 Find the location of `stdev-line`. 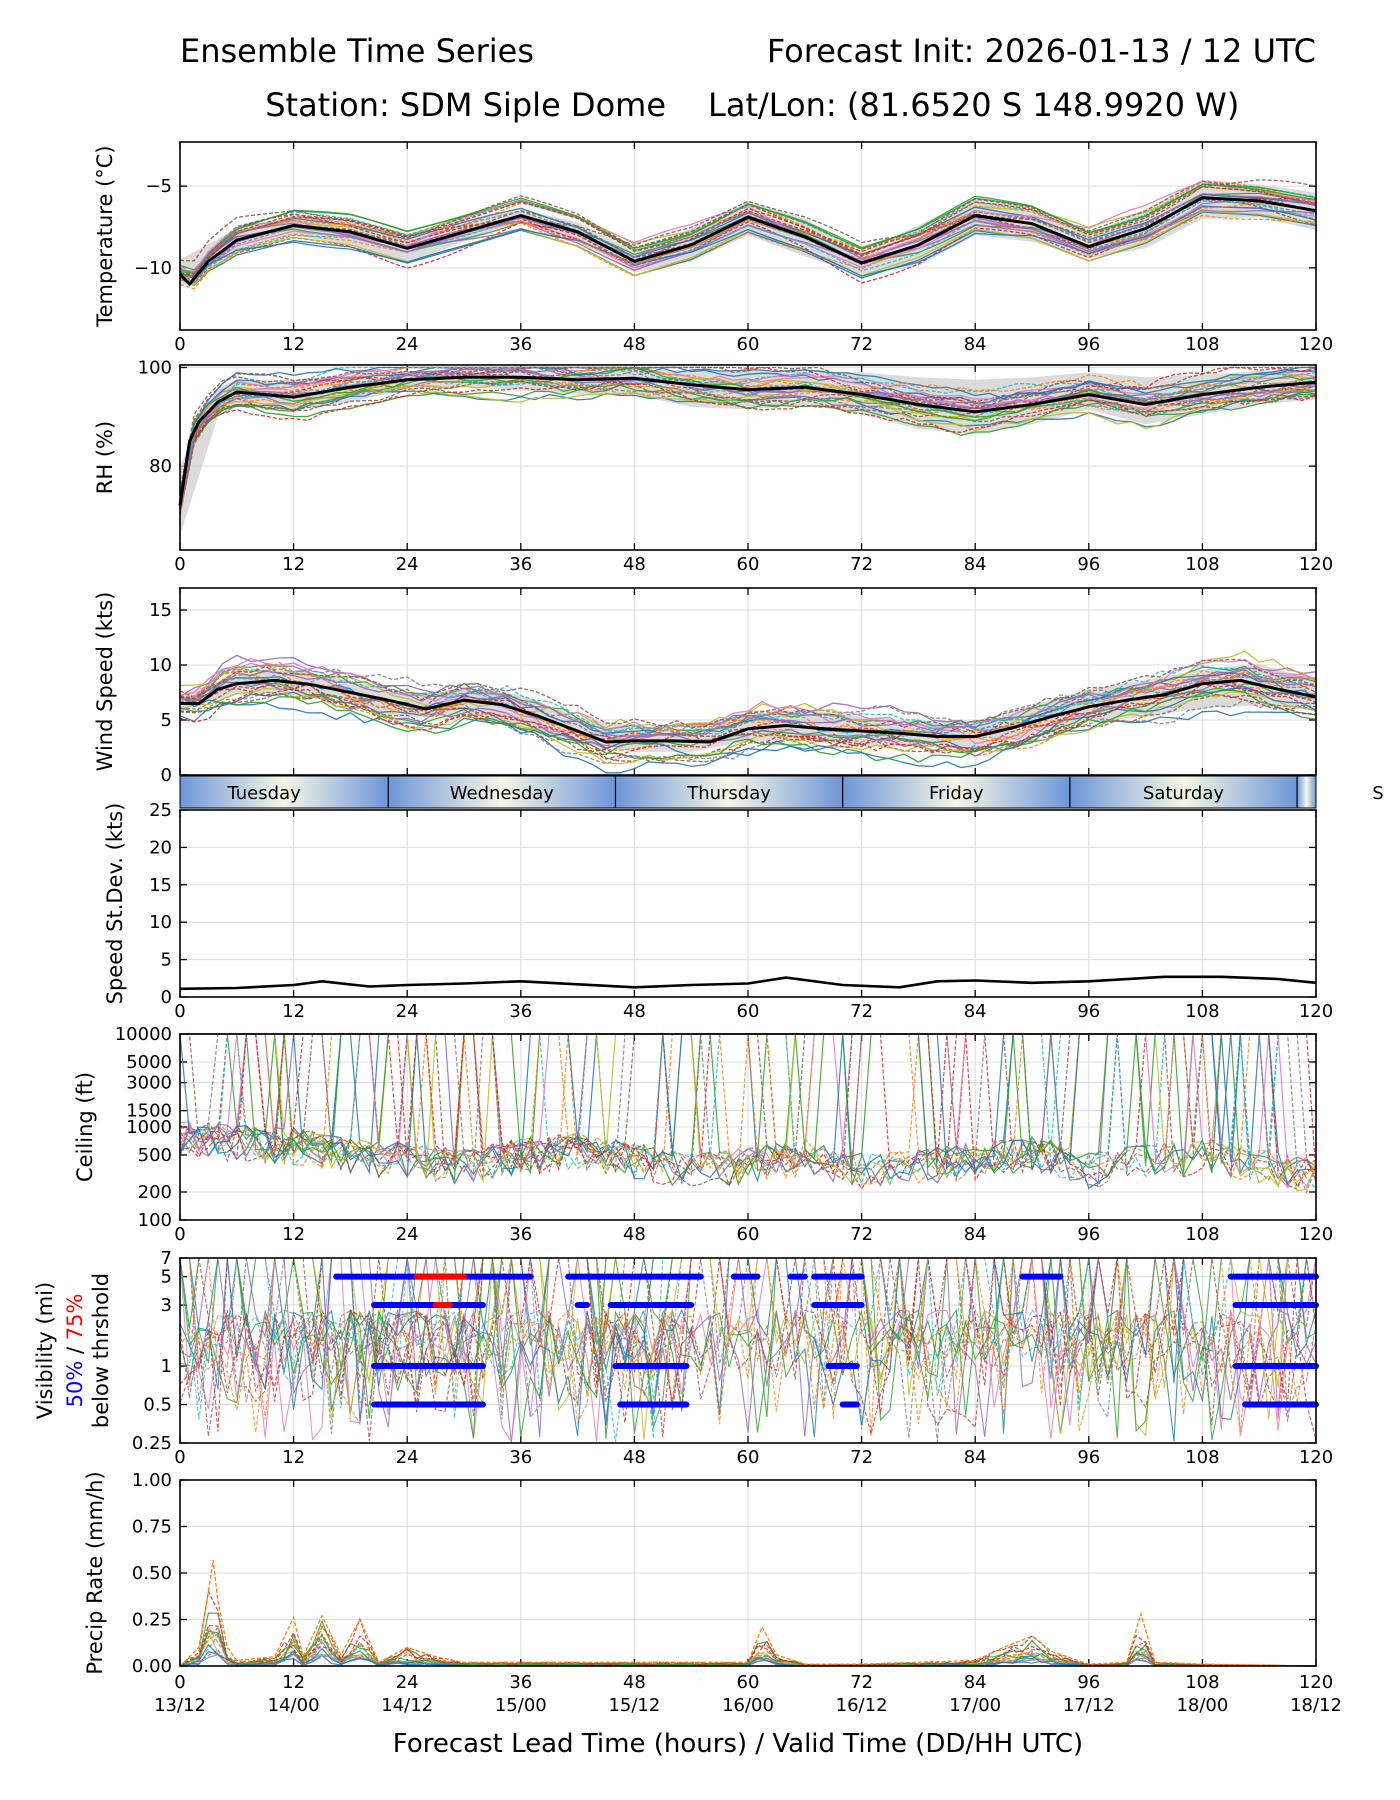

stdev-line is located at coordinates (748, 983).